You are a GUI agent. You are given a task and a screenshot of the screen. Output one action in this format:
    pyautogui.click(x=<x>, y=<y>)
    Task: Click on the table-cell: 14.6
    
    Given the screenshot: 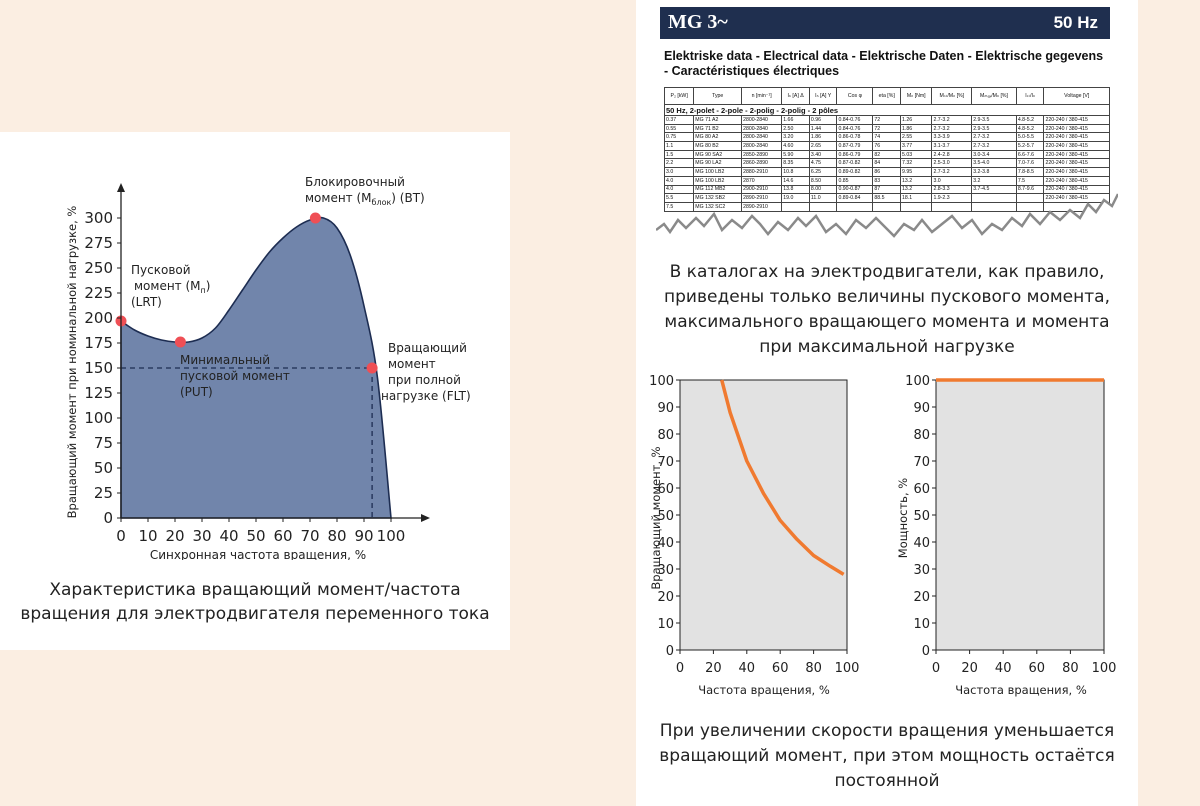 What is the action you would take?
    pyautogui.click(x=795, y=180)
    